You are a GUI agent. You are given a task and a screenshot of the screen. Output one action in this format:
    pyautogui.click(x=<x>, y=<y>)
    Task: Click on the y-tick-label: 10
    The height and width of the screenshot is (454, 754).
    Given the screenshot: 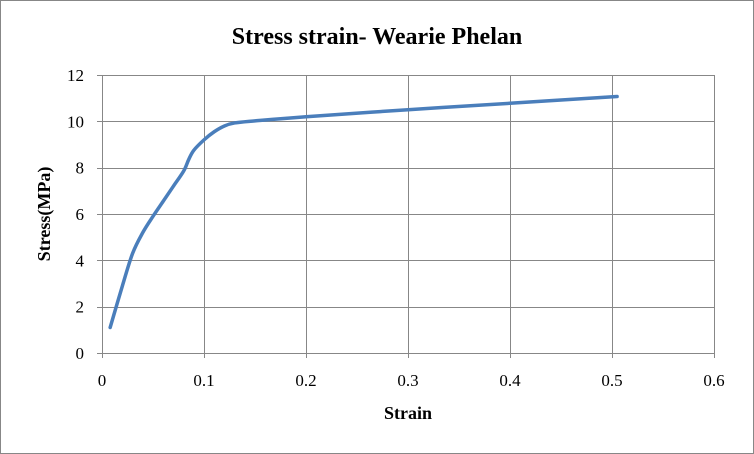 What is the action you would take?
    pyautogui.click(x=75, y=121)
    